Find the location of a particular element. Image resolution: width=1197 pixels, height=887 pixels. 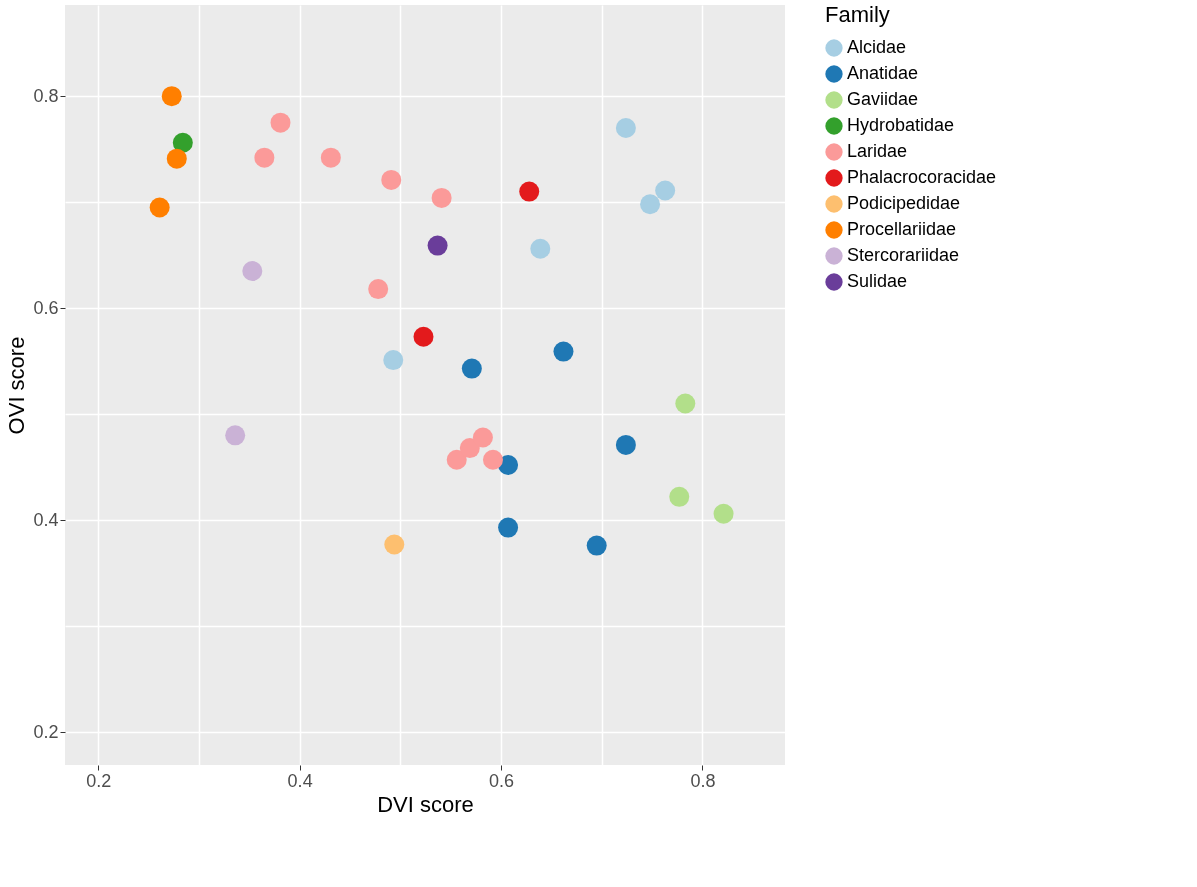

y-tick-label: 0.8 is located at coordinates (46, 95).